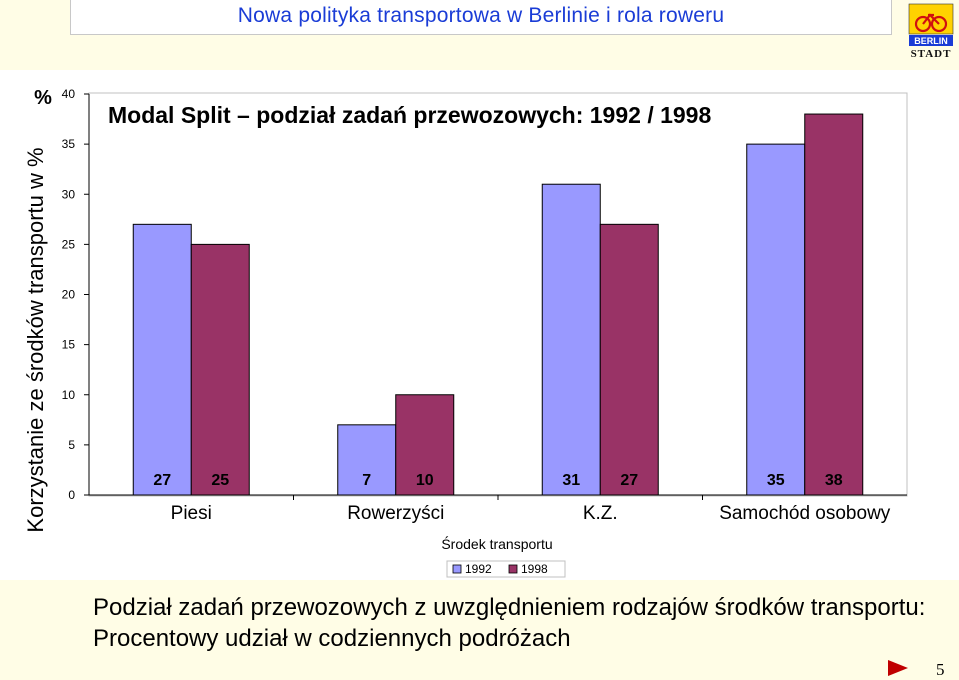 This screenshot has width=959, height=680. I want to click on page-number: 5, so click(940, 669).